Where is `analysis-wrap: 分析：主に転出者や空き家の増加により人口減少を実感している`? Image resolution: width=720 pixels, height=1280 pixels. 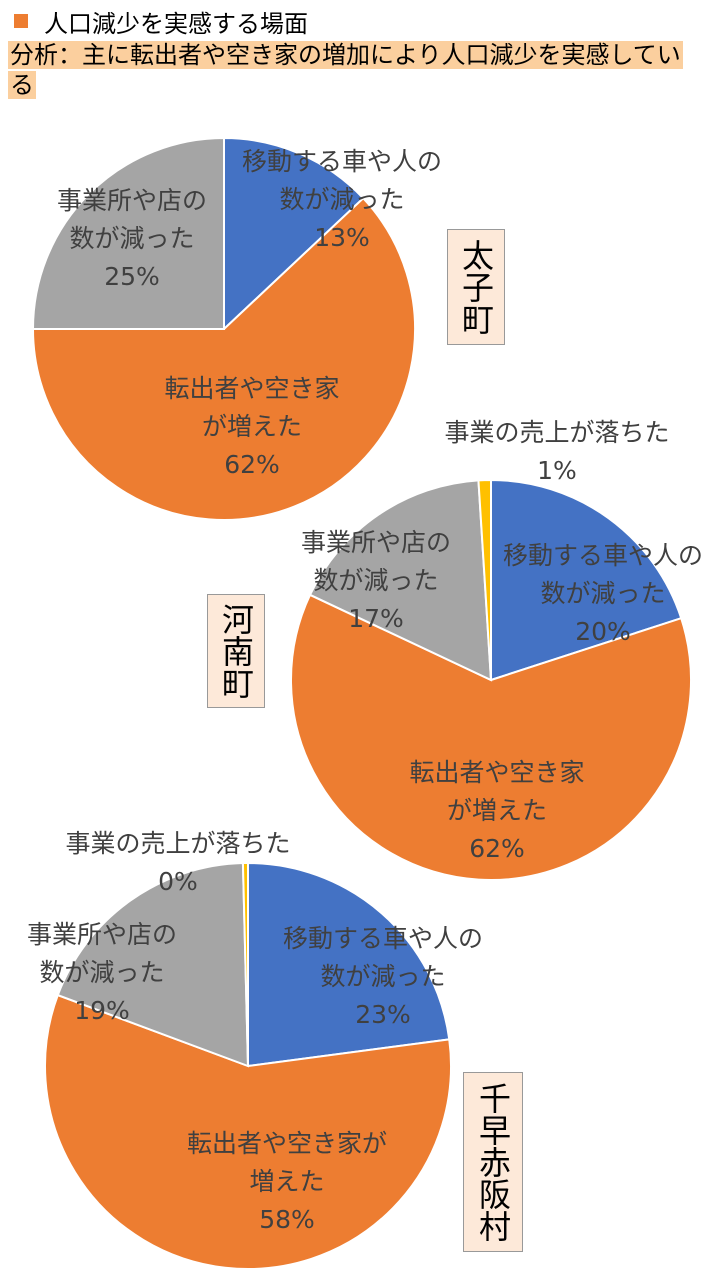 analysis-wrap: 分析：主に転出者や空き家の増加により人口減少を実感している is located at coordinates (353, 70).